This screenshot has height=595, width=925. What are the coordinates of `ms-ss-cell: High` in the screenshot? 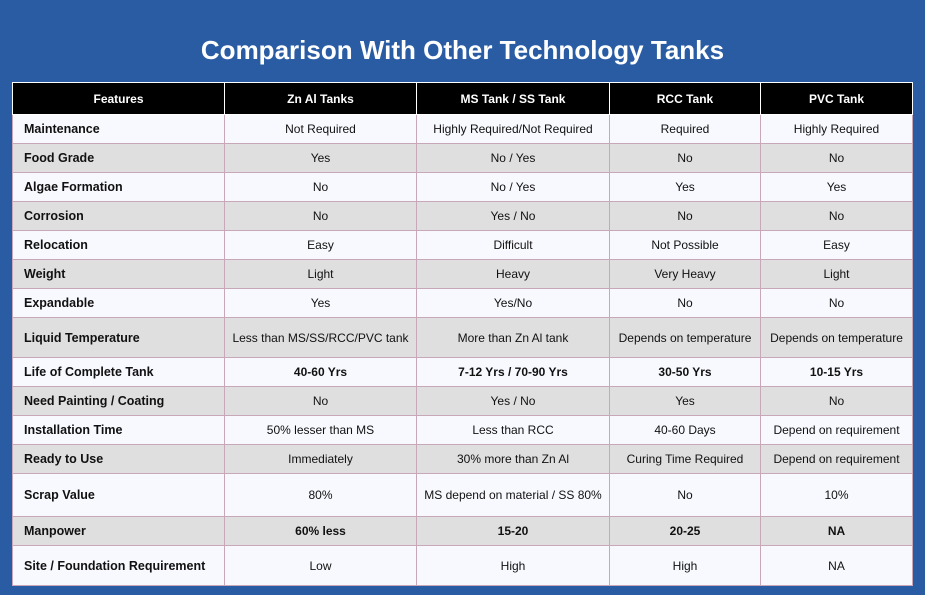 It's located at (513, 565).